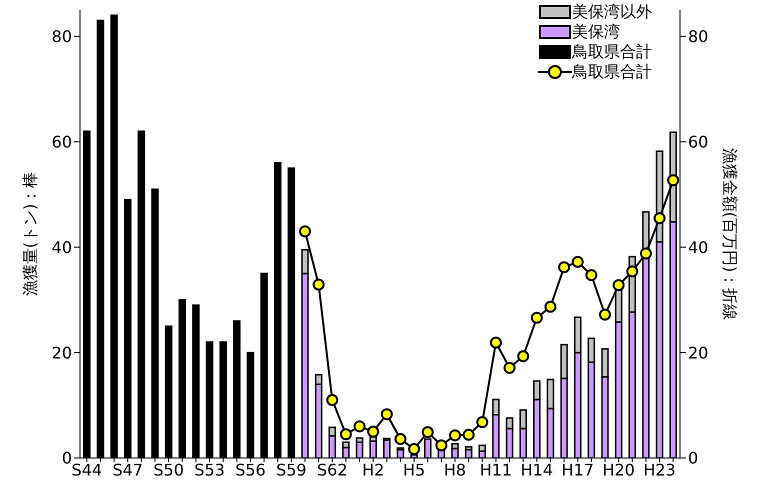 The image size is (760, 504). What do you see at coordinates (537, 470) in the screenshot?
I see `x-tick-label: H14` at bounding box center [537, 470].